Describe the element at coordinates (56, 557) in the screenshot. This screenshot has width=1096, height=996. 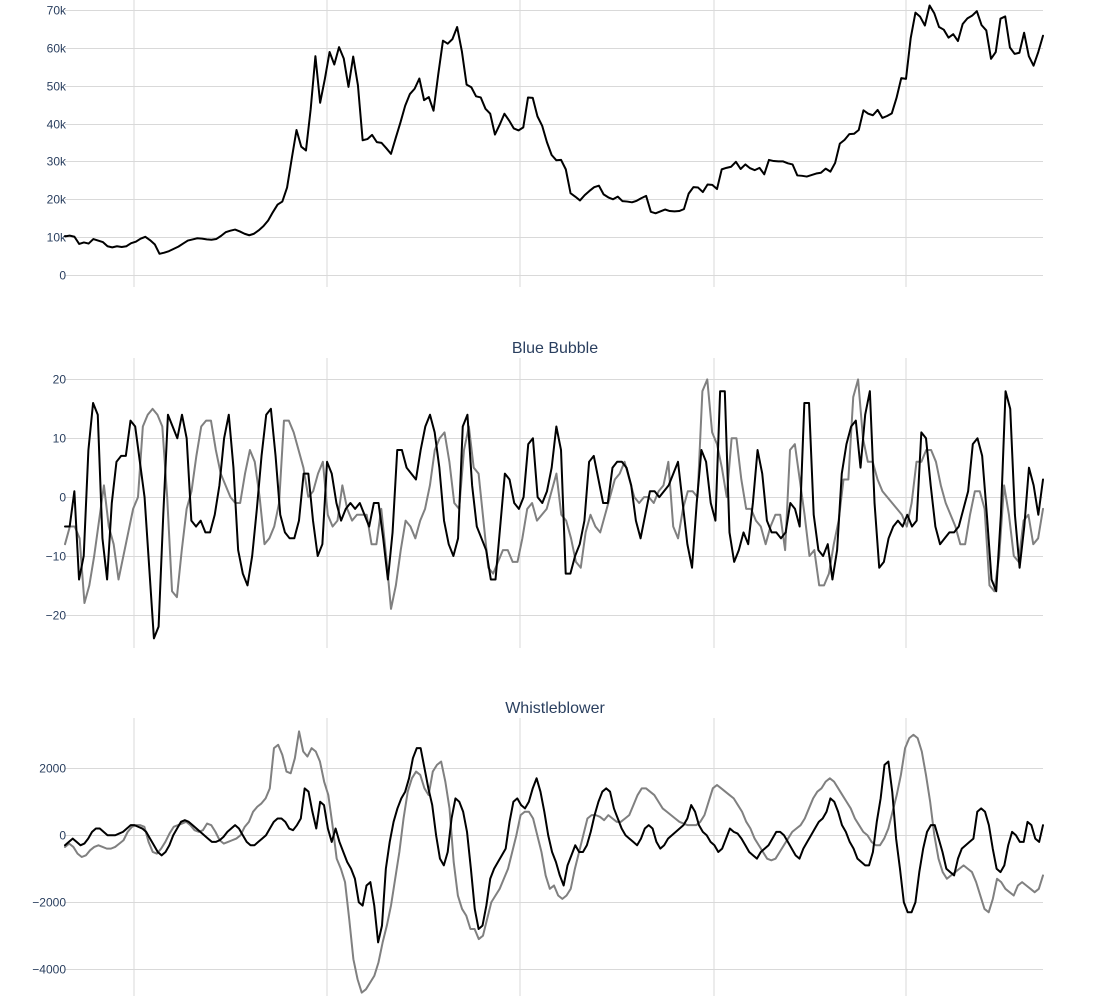
I see `y-tick-label: −10` at that location.